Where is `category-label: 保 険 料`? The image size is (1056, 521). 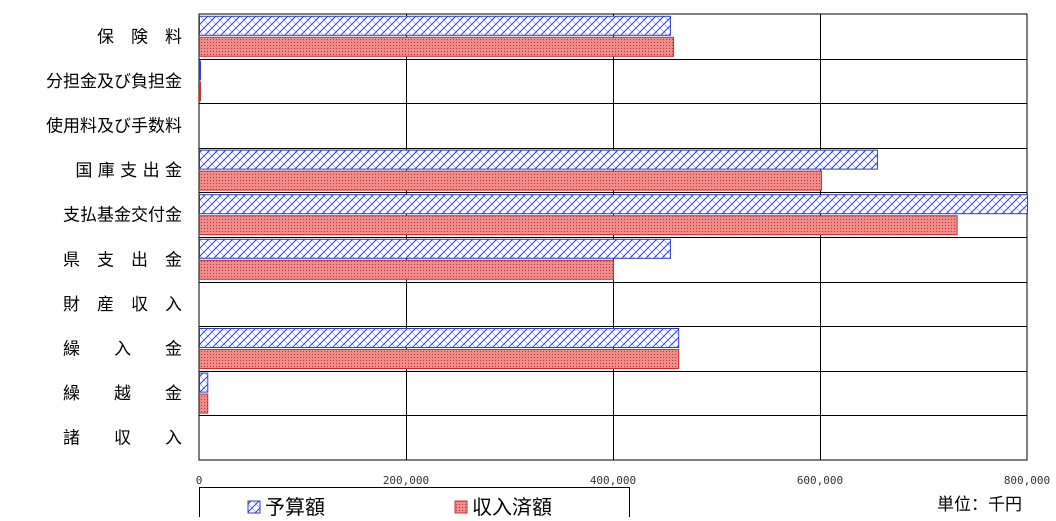
category-label: 保 険 料 is located at coordinates (139, 37).